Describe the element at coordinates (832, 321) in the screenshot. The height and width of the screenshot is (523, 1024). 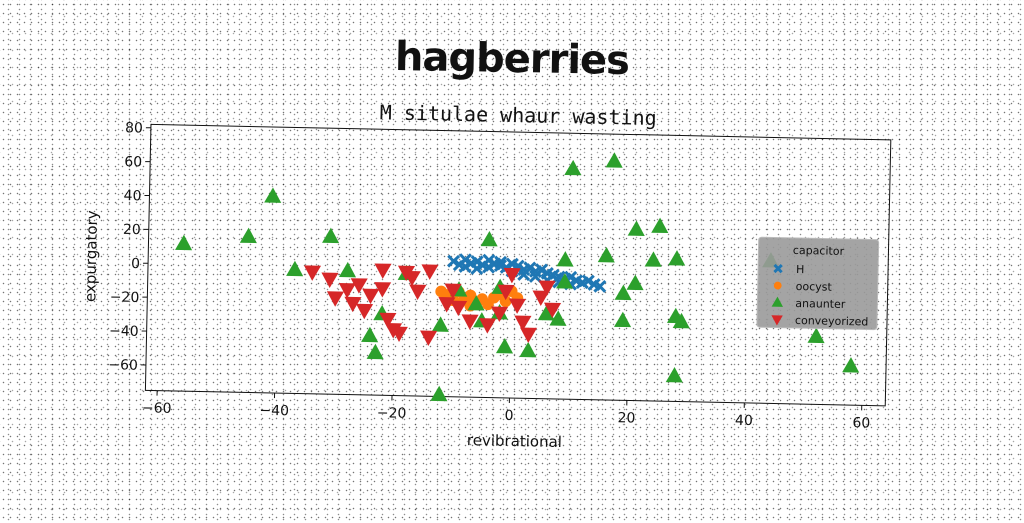
I see `legend-label-conveyorized: conveyorized` at that location.